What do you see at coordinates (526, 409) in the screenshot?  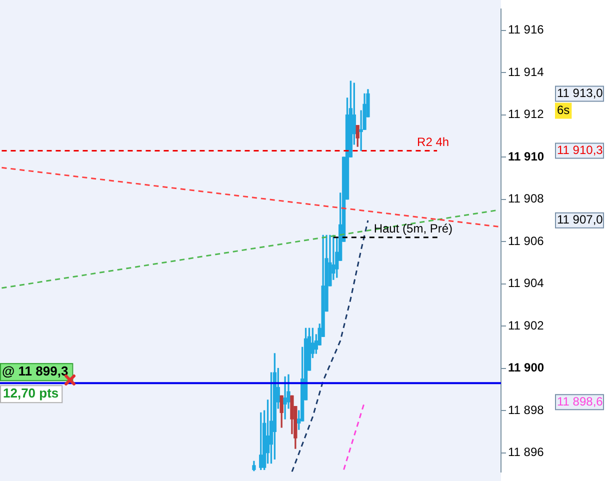 I see `y-tick-label: 11 898` at bounding box center [526, 409].